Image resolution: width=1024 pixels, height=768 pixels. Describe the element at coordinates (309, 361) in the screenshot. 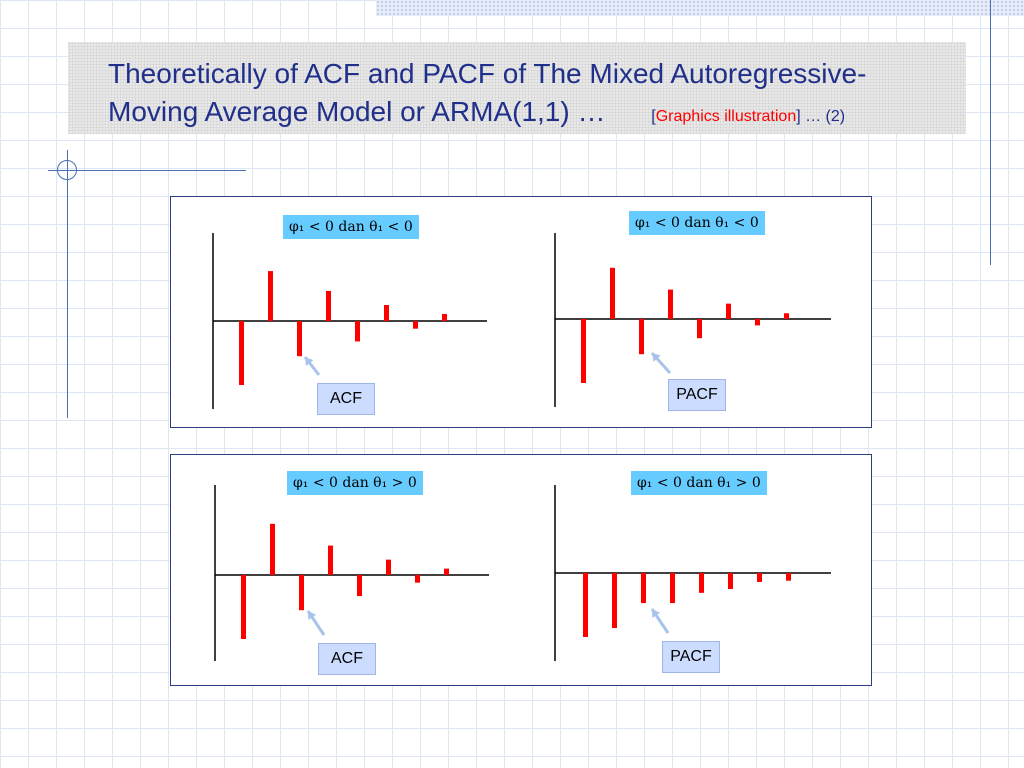

I see `acf-chart-top-pointer-arrowhead` at that location.